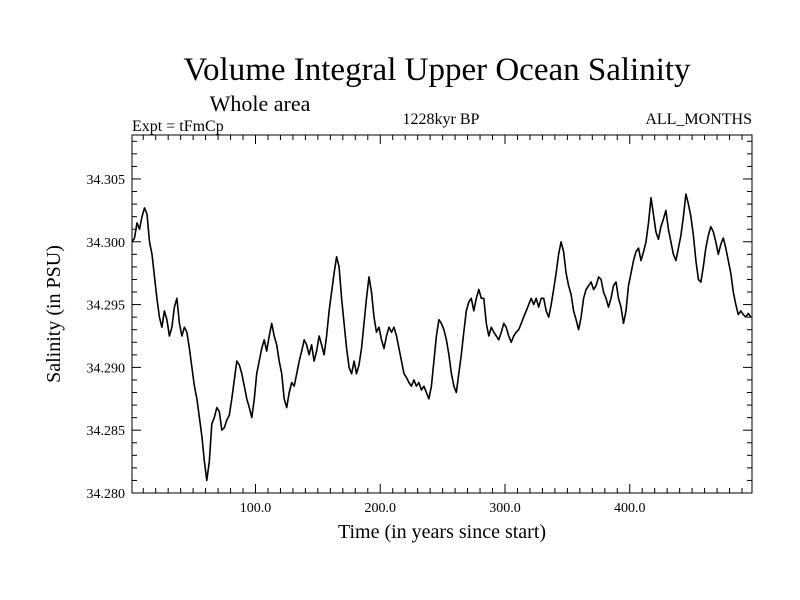 This screenshot has height=600, width=800. I want to click on x-axis-label: Time (in years since start), so click(442, 532).